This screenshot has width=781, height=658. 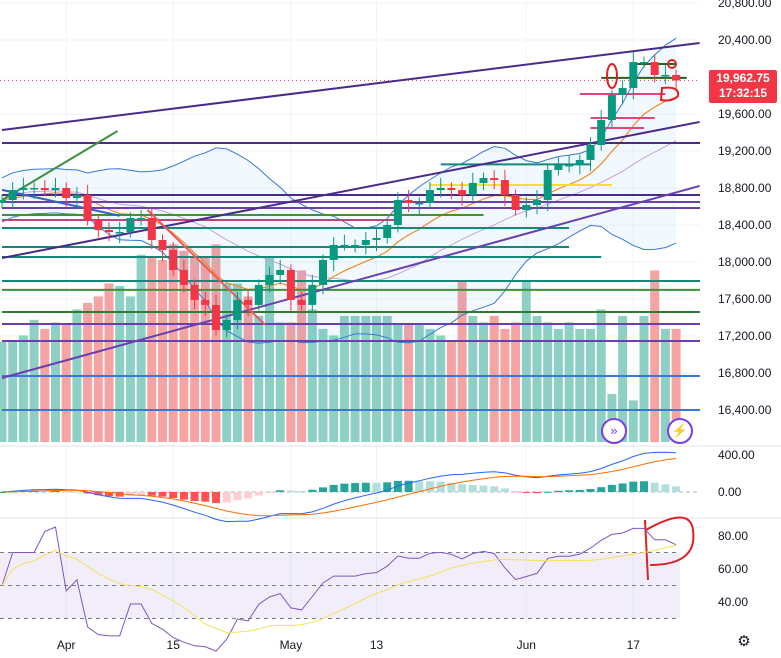 What do you see at coordinates (744, 641) in the screenshot?
I see `settings-gear-icon: ⚙` at bounding box center [744, 641].